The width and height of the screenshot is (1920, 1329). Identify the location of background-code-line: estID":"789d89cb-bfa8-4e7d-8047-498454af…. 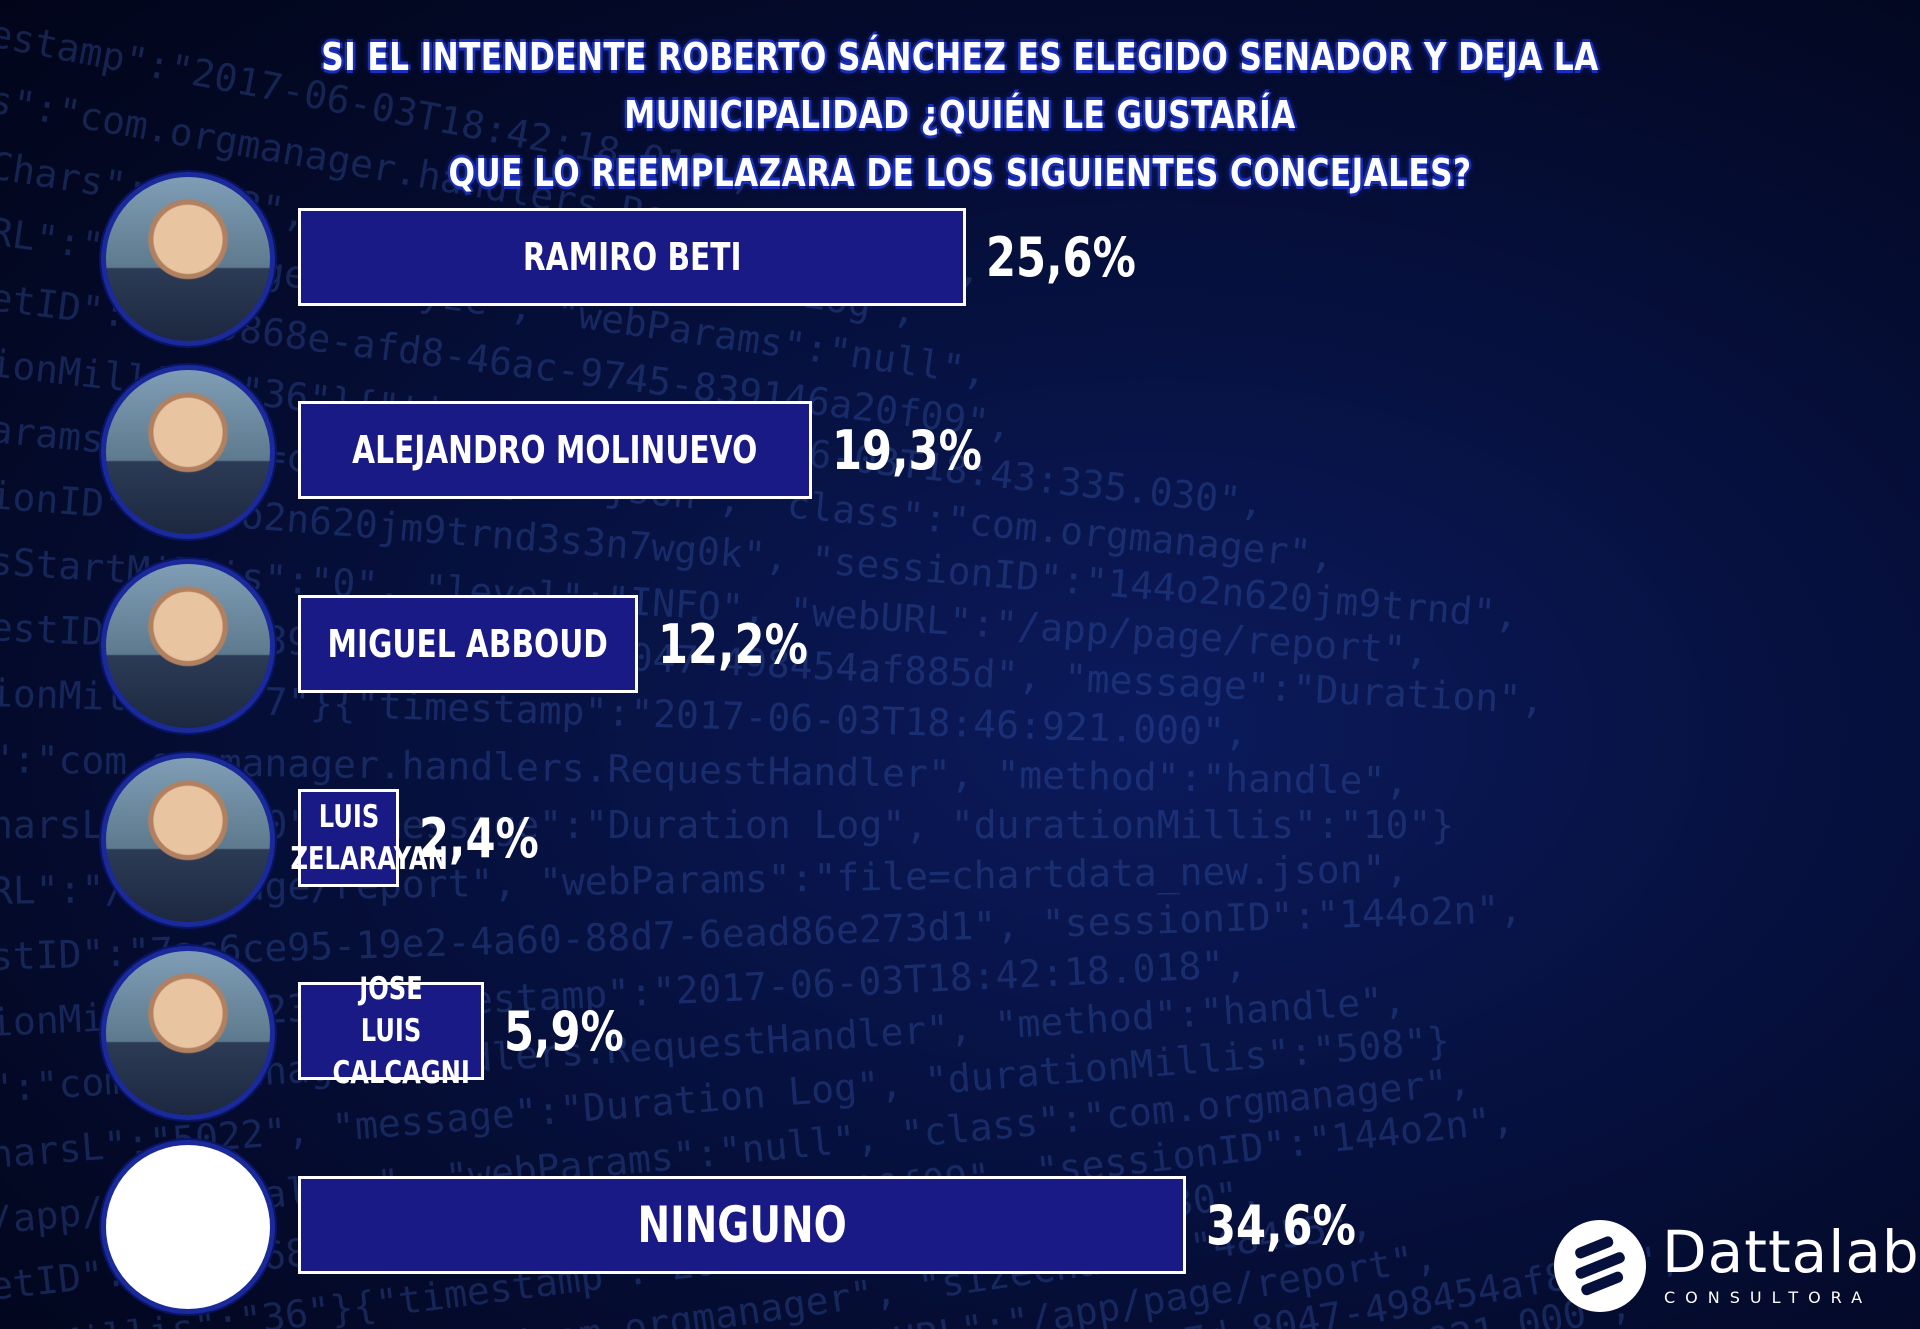
(773, 664).